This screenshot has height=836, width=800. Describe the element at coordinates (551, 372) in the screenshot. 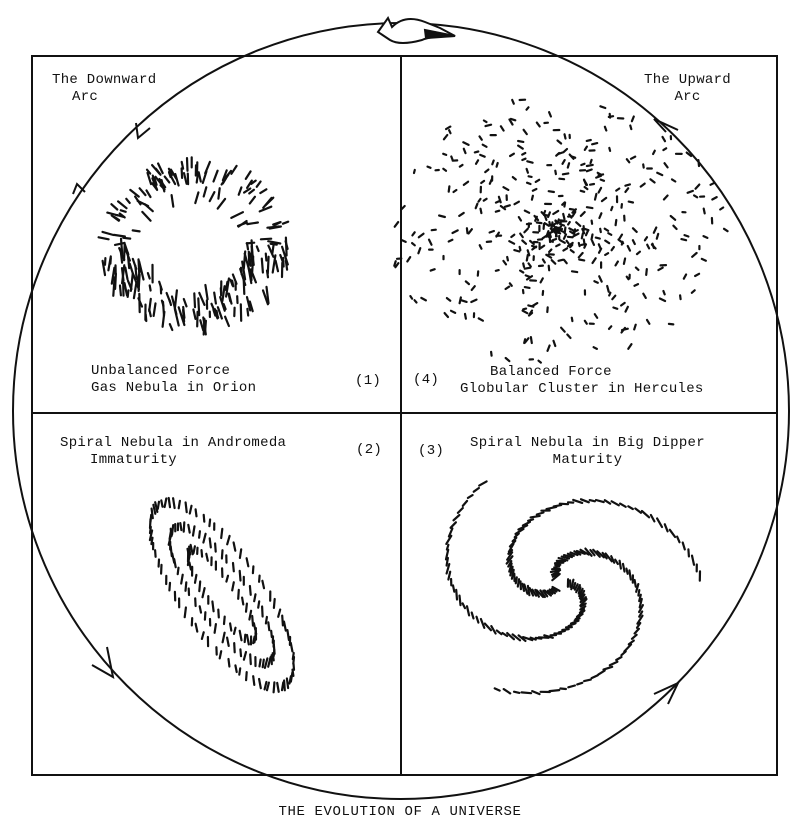

I see `q4-line1: Balanced Force` at that location.